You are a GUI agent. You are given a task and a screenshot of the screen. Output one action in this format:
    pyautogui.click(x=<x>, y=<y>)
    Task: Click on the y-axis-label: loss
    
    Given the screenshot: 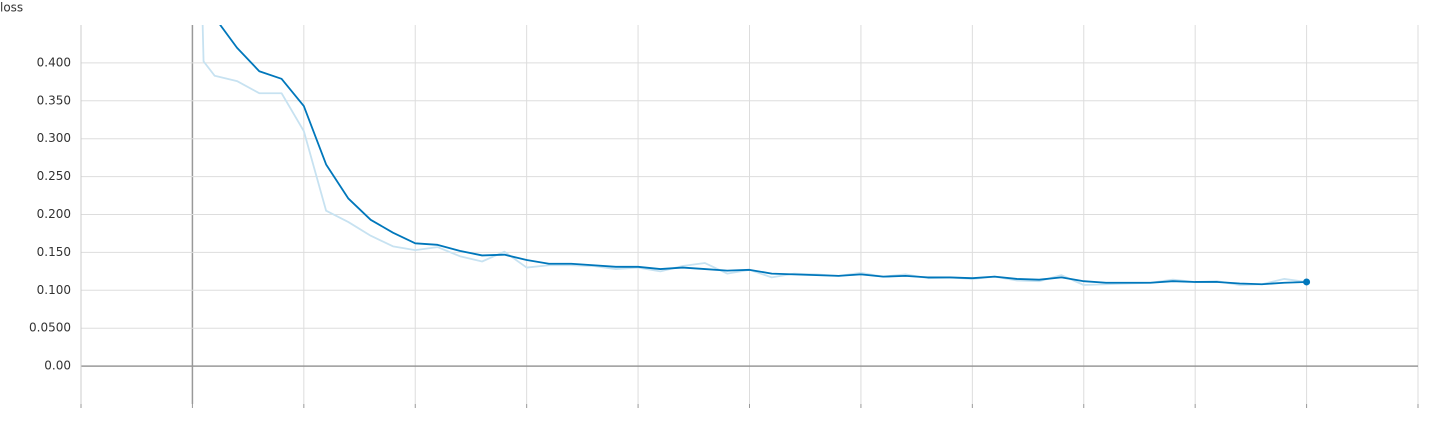 What is the action you would take?
    pyautogui.click(x=11, y=8)
    